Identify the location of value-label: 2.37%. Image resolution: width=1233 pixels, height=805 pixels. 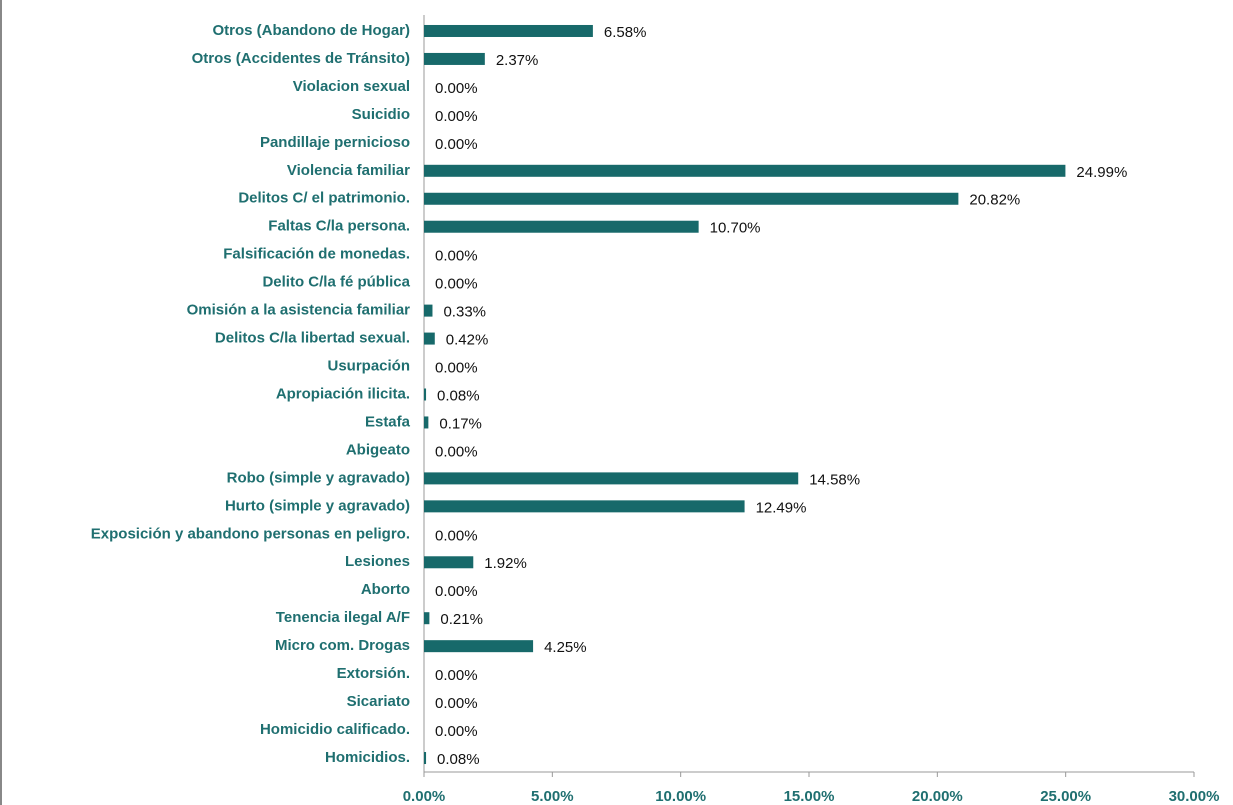
(517, 60).